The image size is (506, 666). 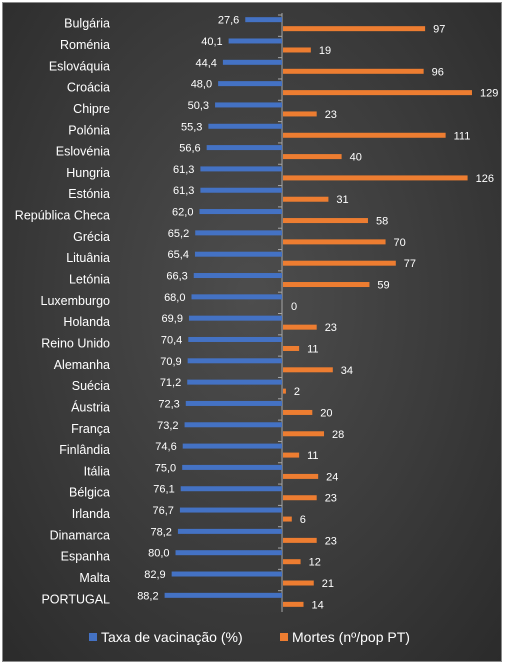 I want to click on data-label-vaccination: 76,1, so click(x=163, y=490).